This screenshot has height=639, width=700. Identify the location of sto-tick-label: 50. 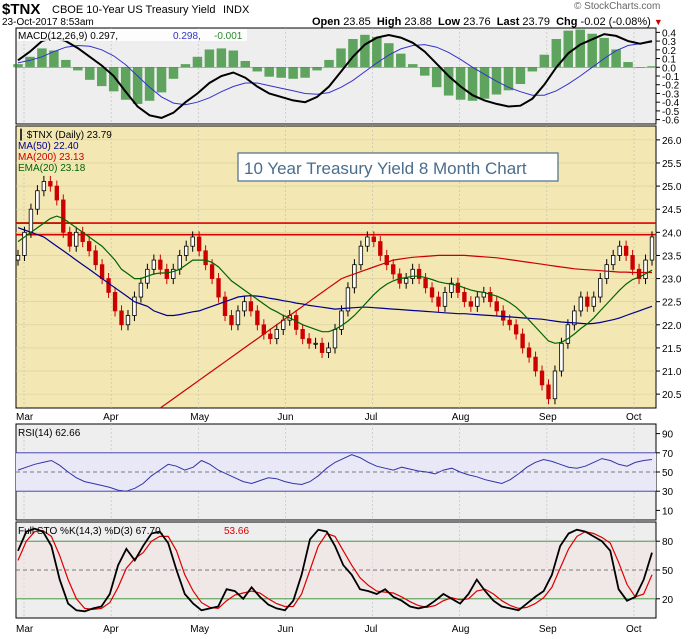
(668, 571).